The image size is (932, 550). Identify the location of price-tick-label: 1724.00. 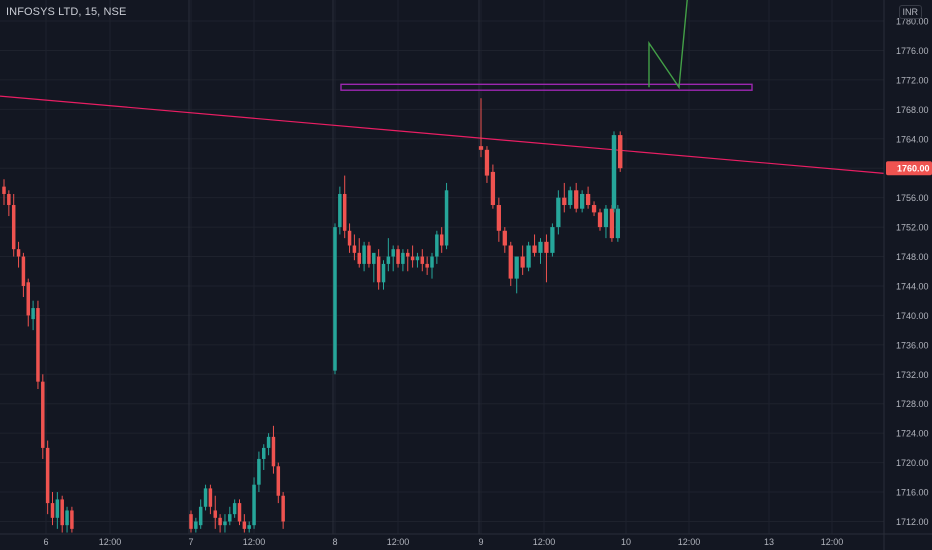
(912, 434).